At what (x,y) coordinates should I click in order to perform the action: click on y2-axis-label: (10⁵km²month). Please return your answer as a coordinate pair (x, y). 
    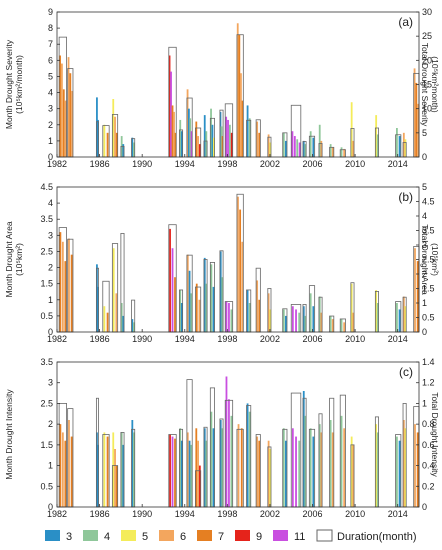
    Looking at the image, I should click on (435, 84).